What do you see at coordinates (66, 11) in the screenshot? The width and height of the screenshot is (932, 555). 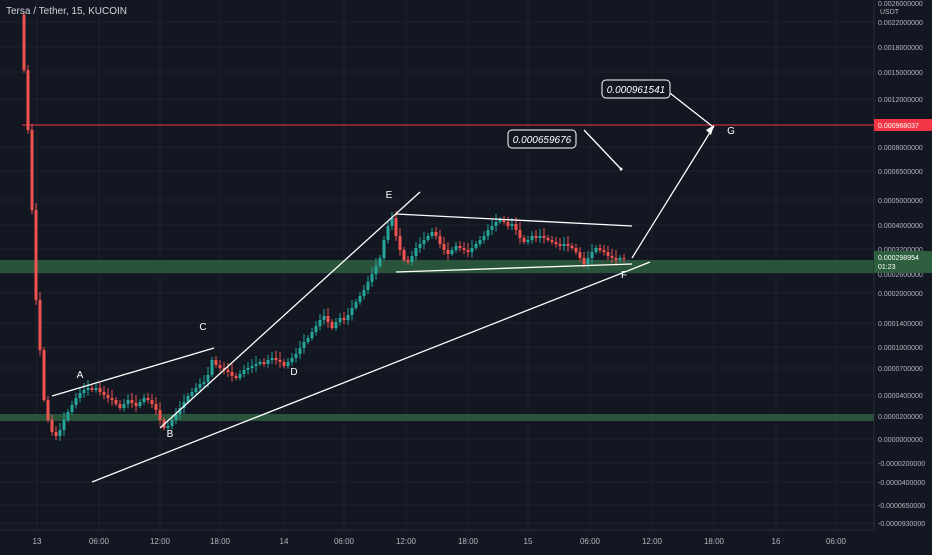 I see `symbol-header: Tersa / Tether, 15, KUCOIN` at bounding box center [66, 11].